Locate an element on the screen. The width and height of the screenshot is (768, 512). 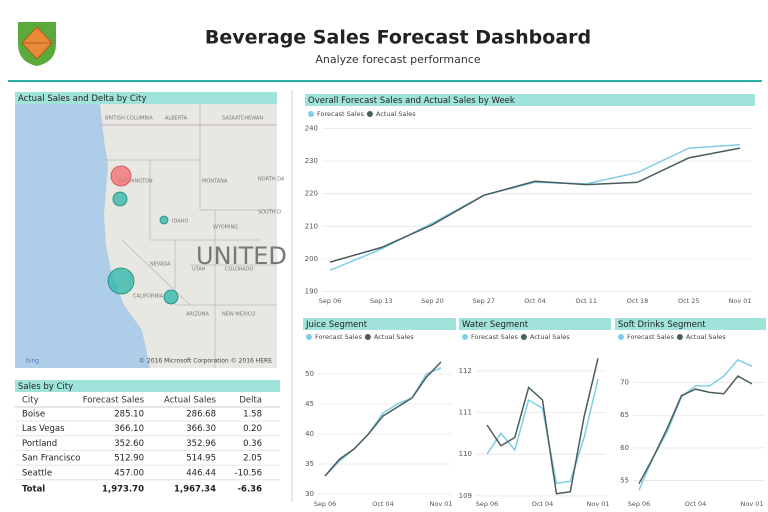
map-label: NEW MEXICO is located at coordinates (238, 315).